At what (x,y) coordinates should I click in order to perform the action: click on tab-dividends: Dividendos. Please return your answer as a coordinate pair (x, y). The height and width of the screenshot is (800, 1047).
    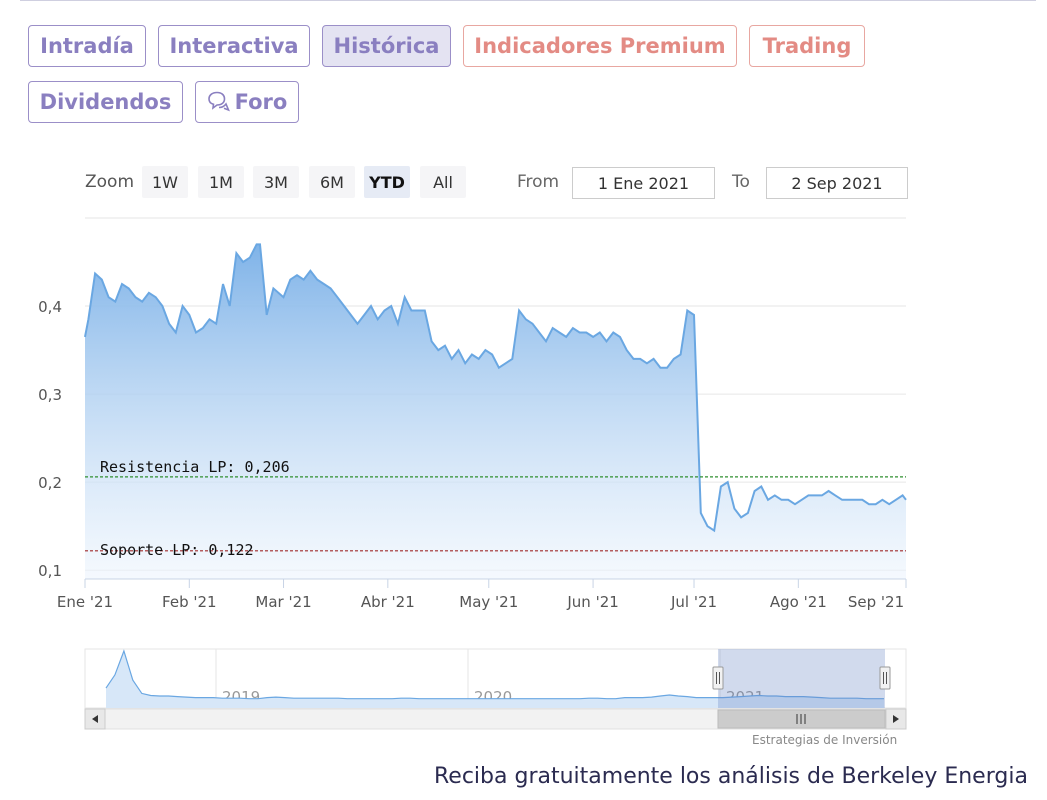
    Looking at the image, I should click on (105, 102).